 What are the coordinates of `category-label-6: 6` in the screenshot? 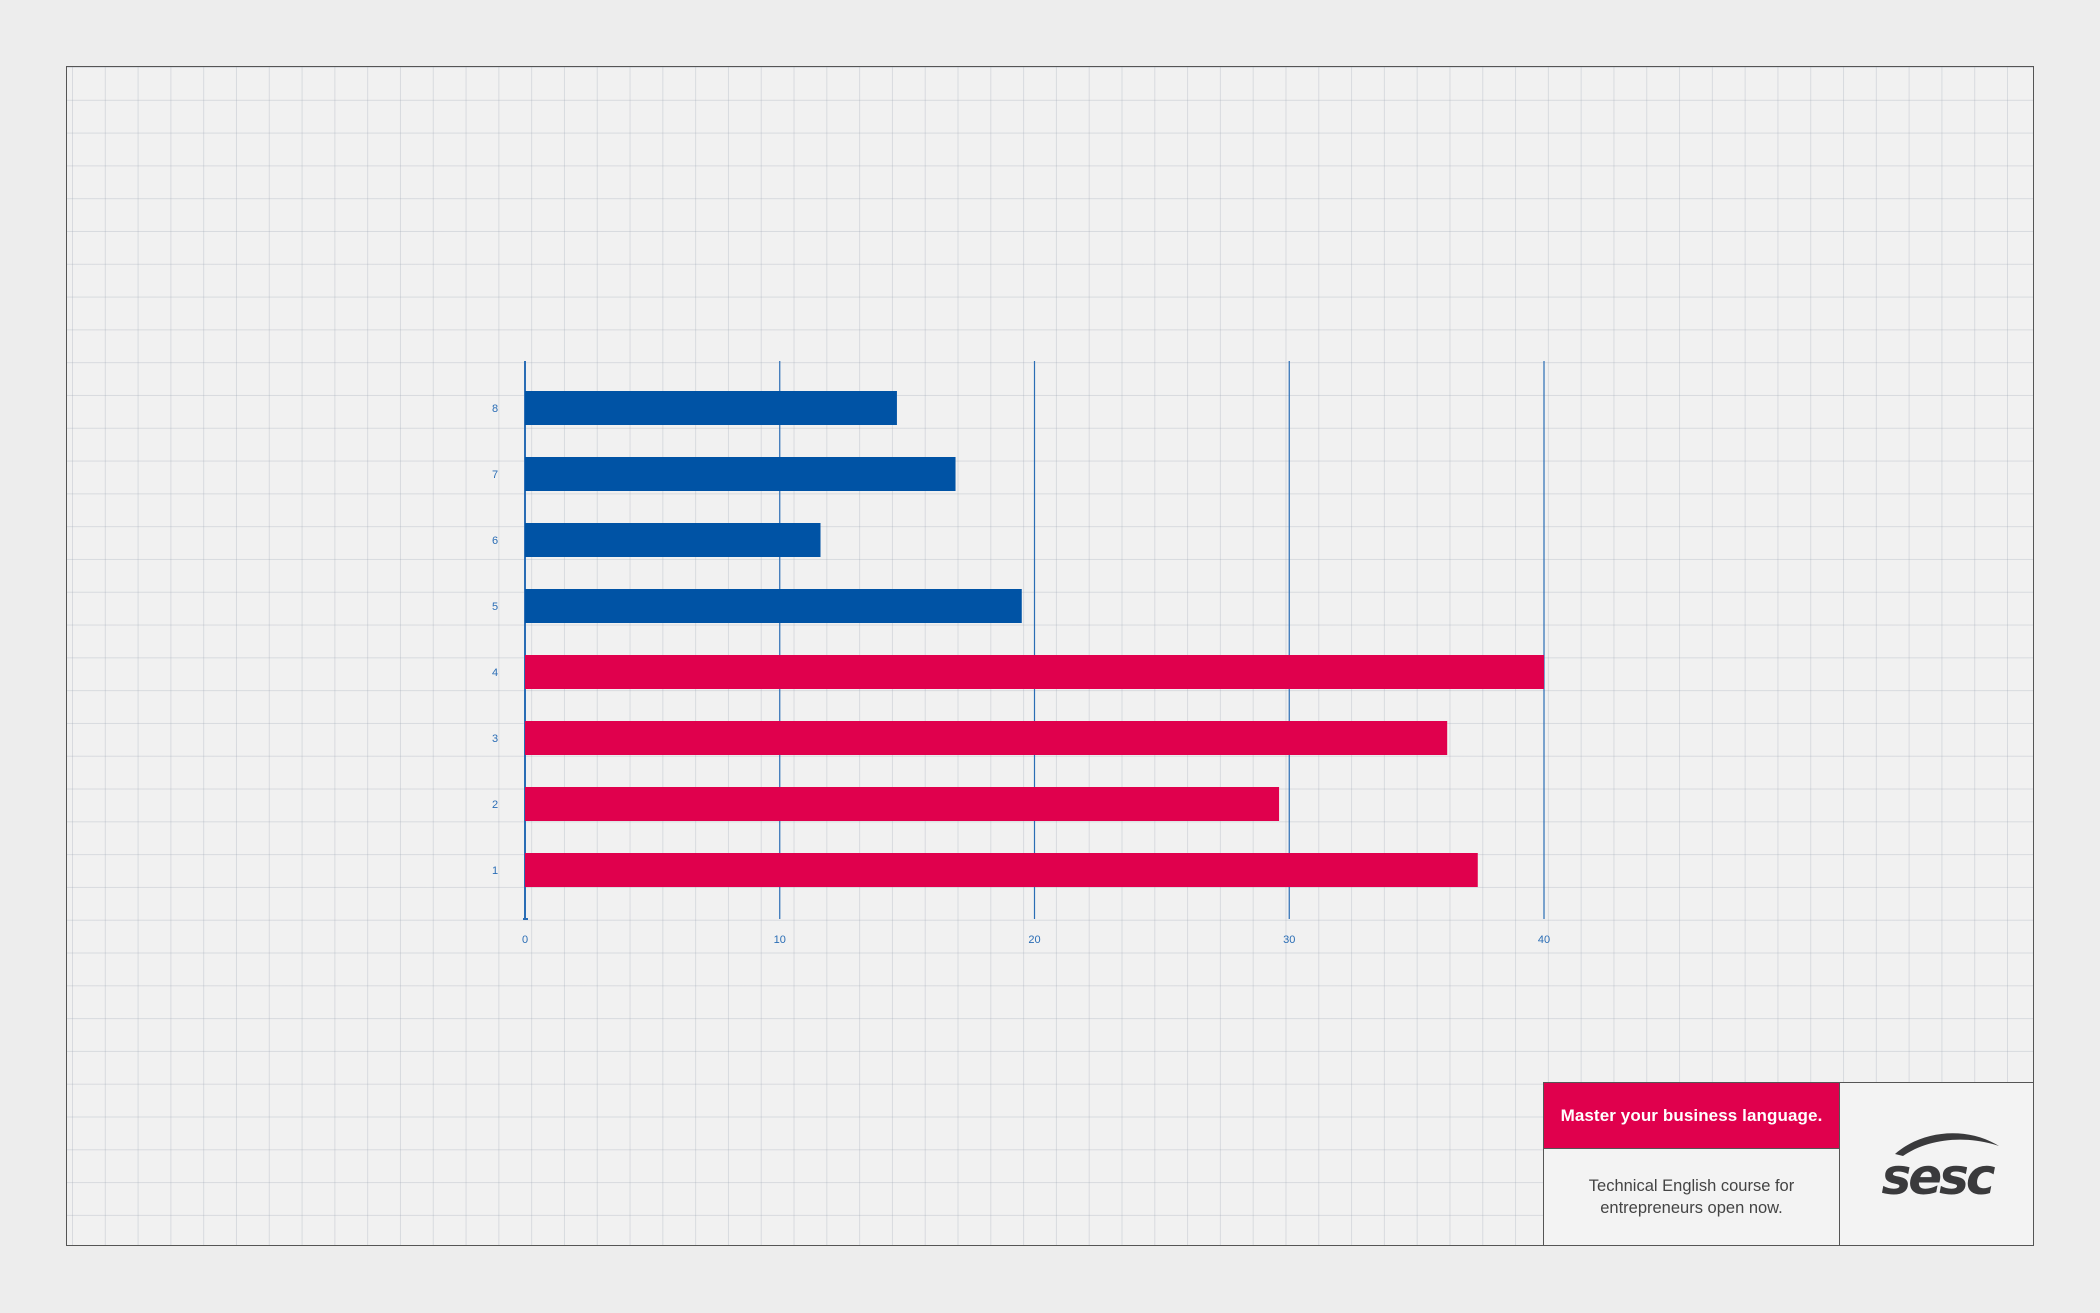 It's located at (495, 541).